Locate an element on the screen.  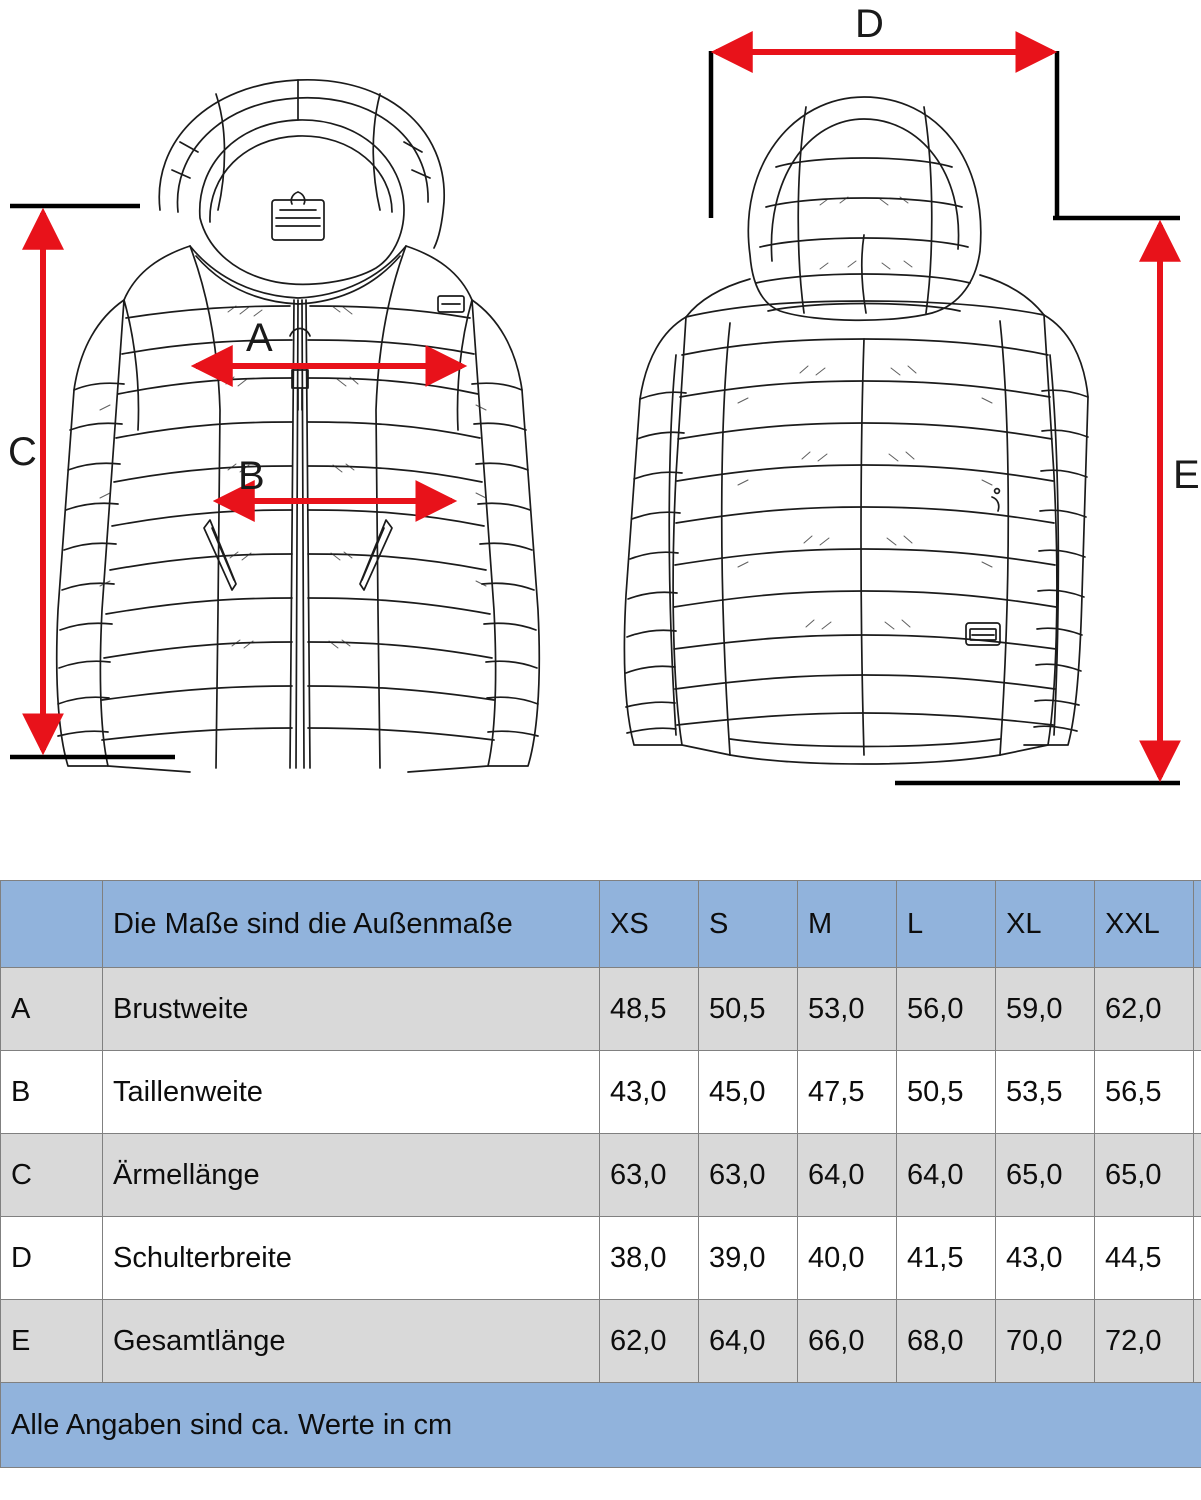
header-size-xs: XS is located at coordinates (649, 924).